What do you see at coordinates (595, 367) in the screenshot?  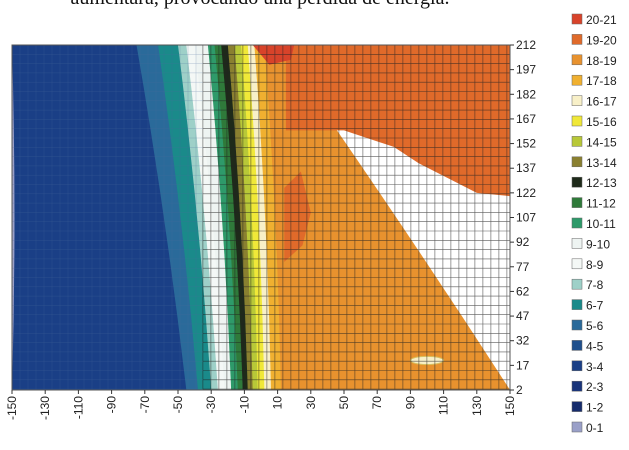 I see `legend-label: 3-4` at bounding box center [595, 367].